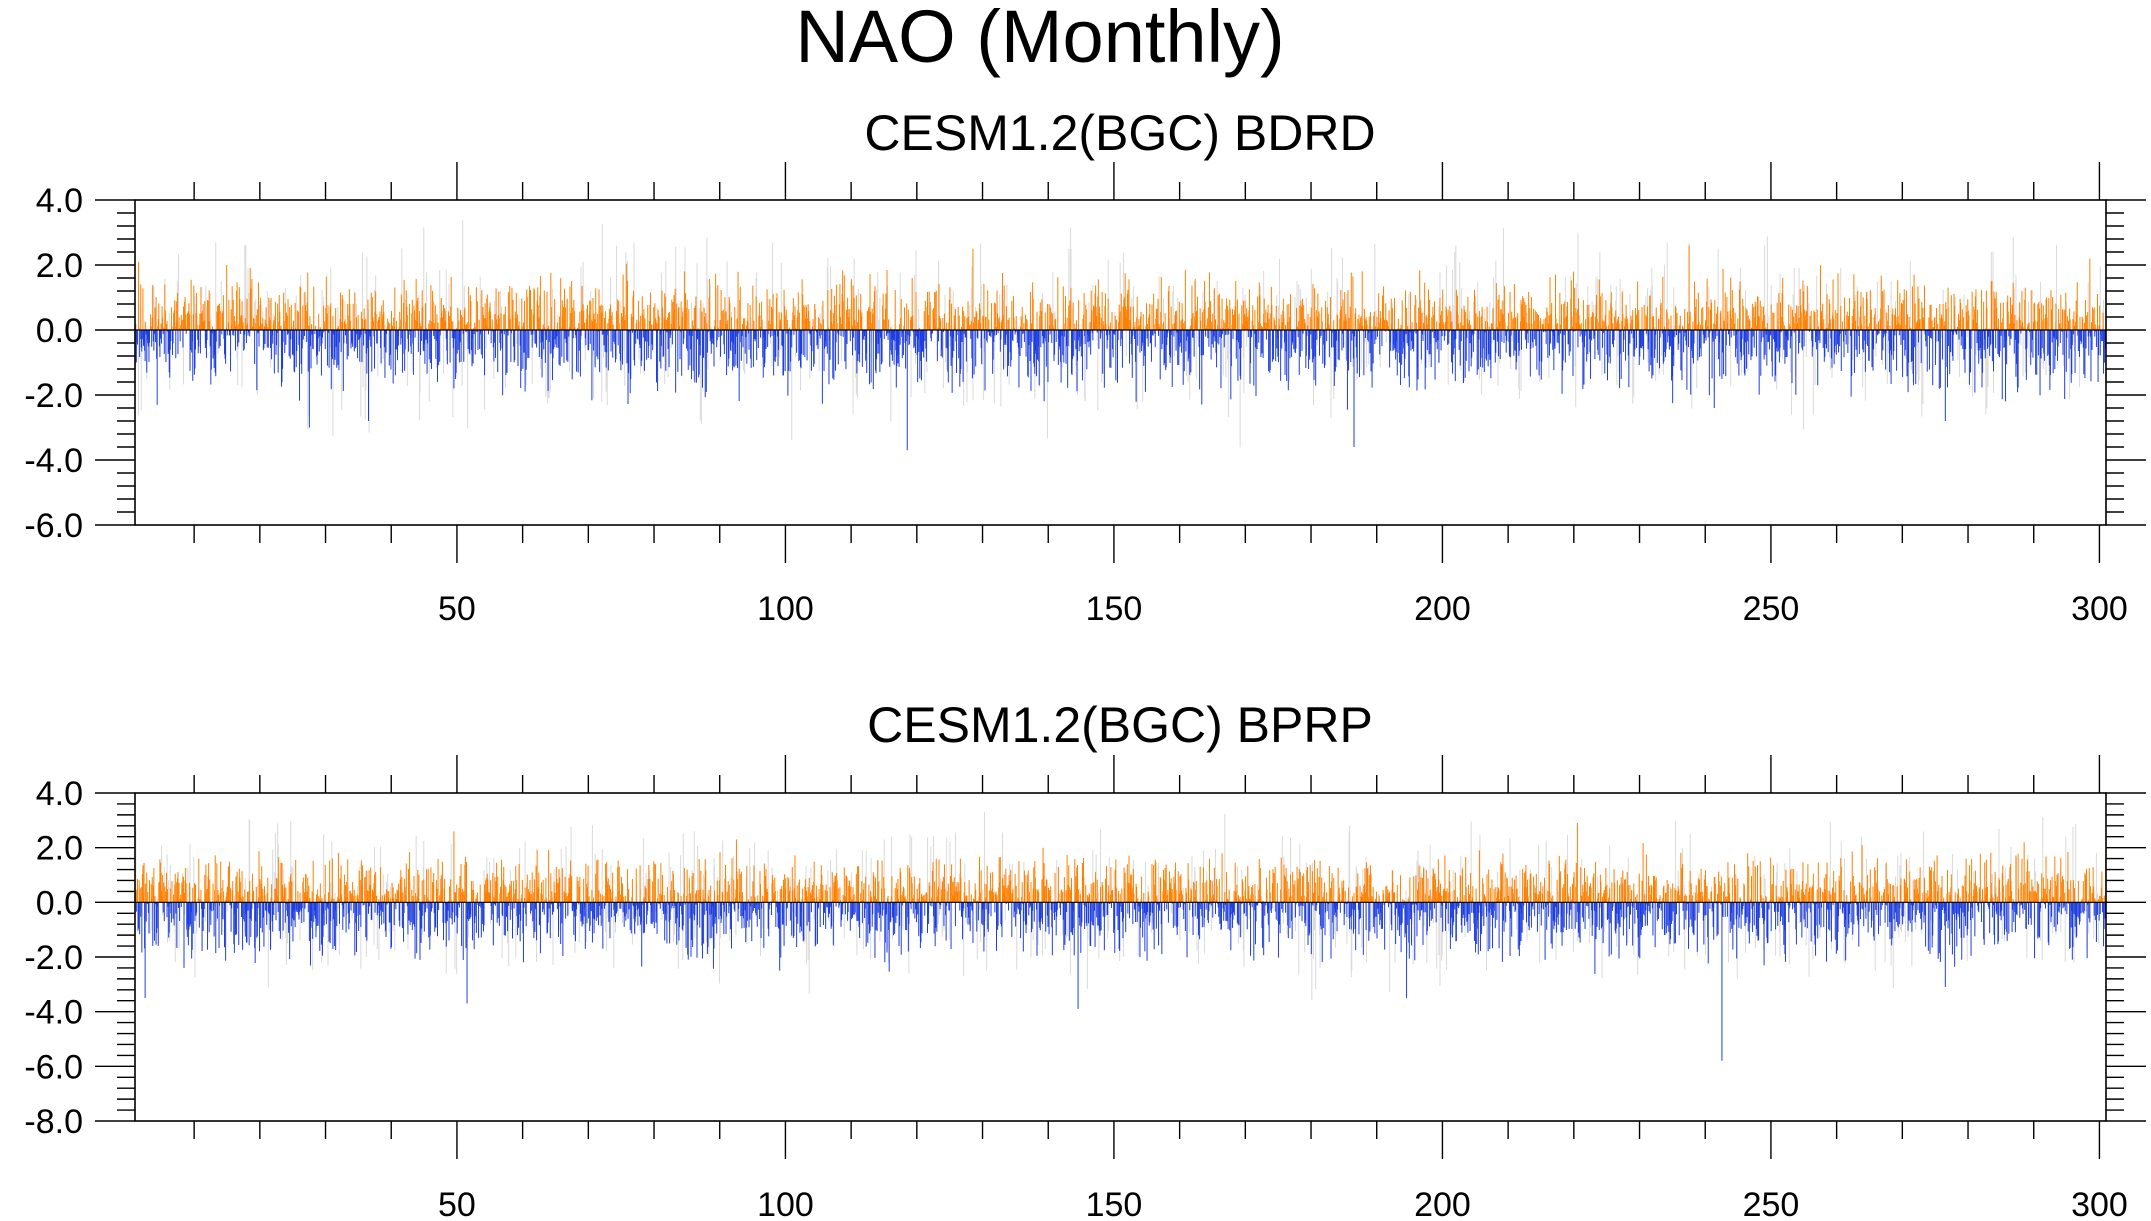 This screenshot has width=2151, height=1221. Describe the element at coordinates (1039, 39) in the screenshot. I see `figure-title: NAO (Monthly)` at that location.